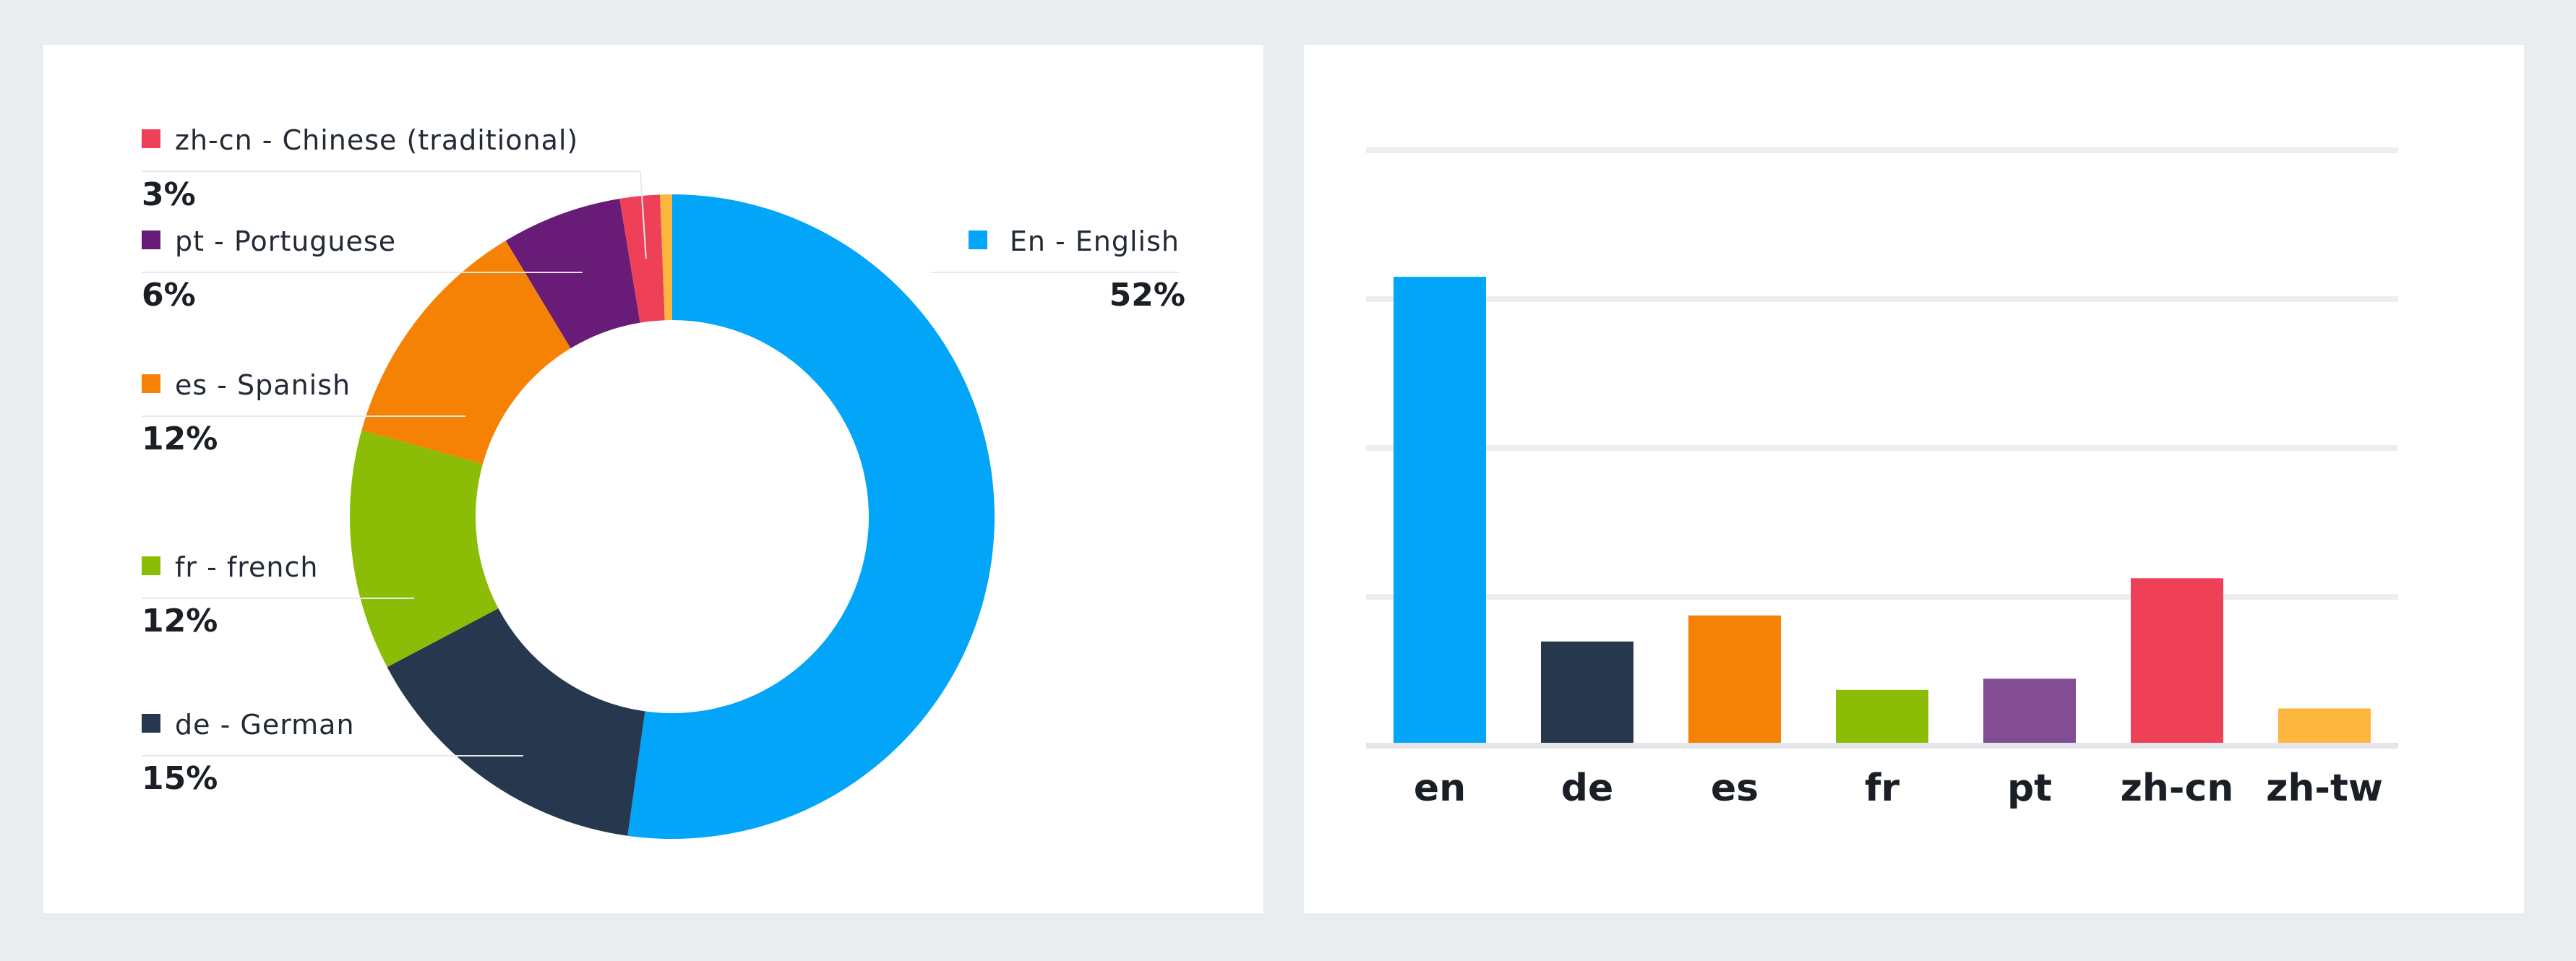  I want to click on bar-pt, so click(2030, 710).